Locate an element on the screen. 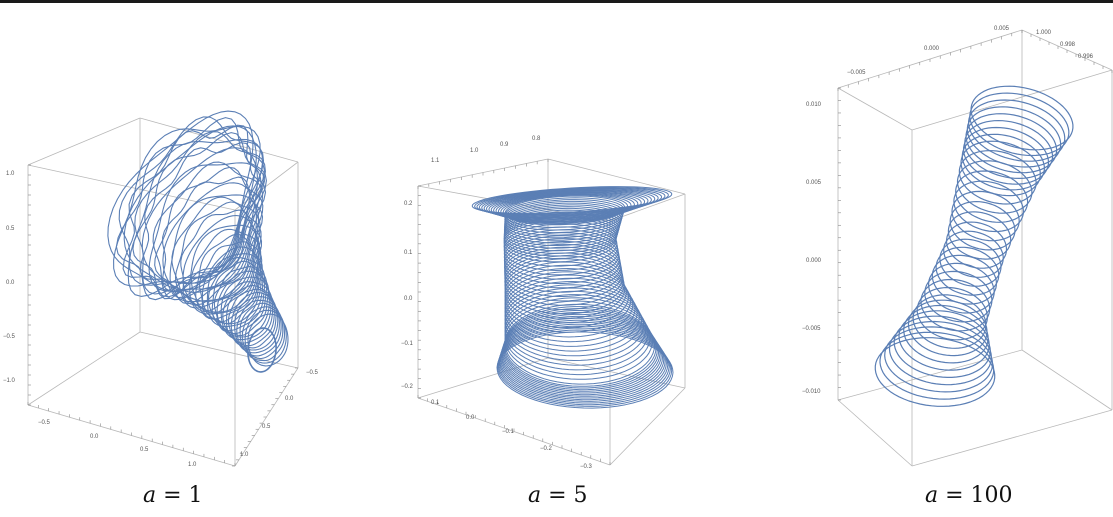 This screenshot has width=1113, height=517. axis-left-label-a1: −1.0 is located at coordinates (9, 381).